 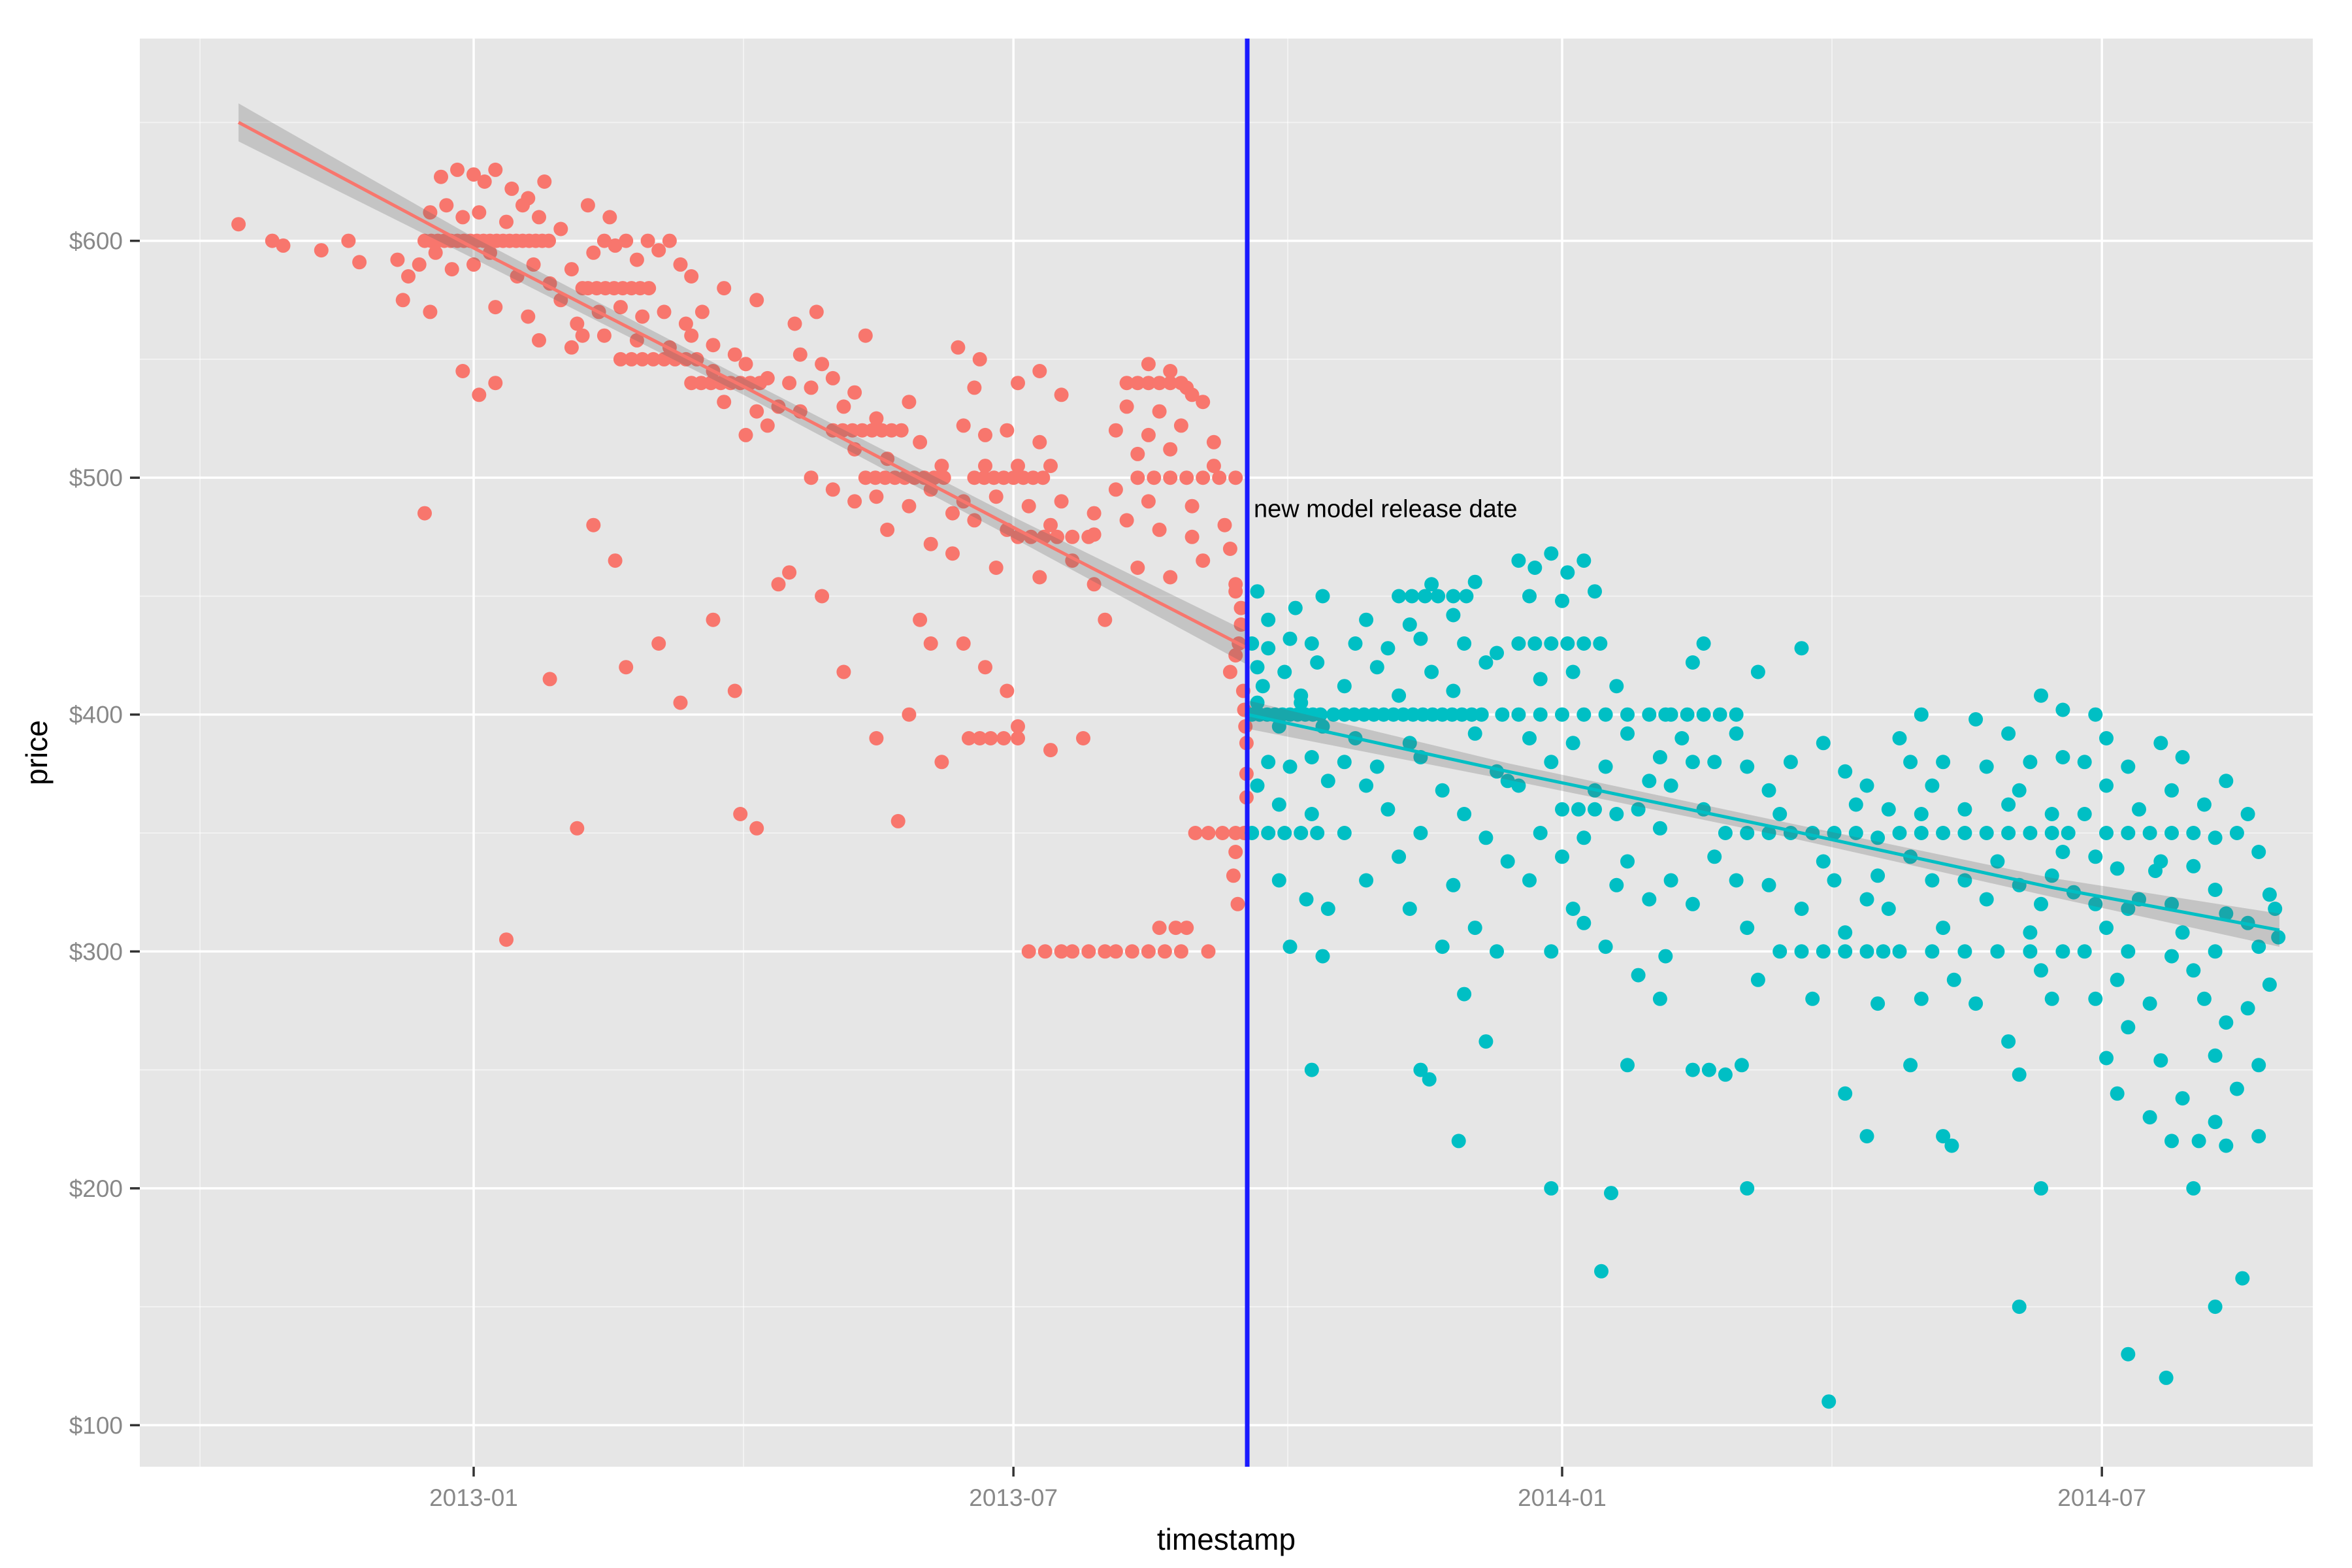 What do you see at coordinates (1562, 1497) in the screenshot?
I see `x-tick-label: 2014-01` at bounding box center [1562, 1497].